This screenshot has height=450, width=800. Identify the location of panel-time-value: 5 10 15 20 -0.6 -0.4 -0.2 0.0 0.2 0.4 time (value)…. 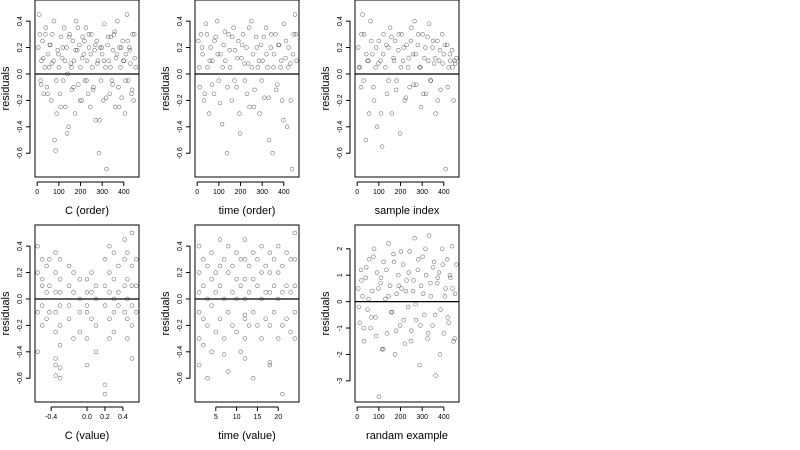
(230, 333).